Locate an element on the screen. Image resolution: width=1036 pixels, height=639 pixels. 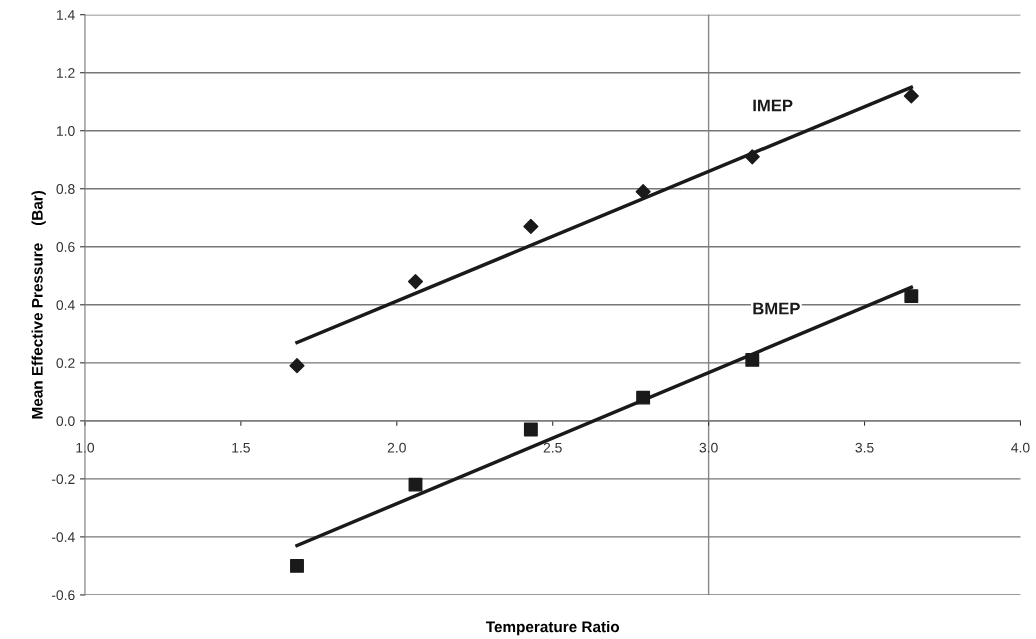
y-axis-title: Mean Effective Pressure (Bar) is located at coordinates (38, 304).